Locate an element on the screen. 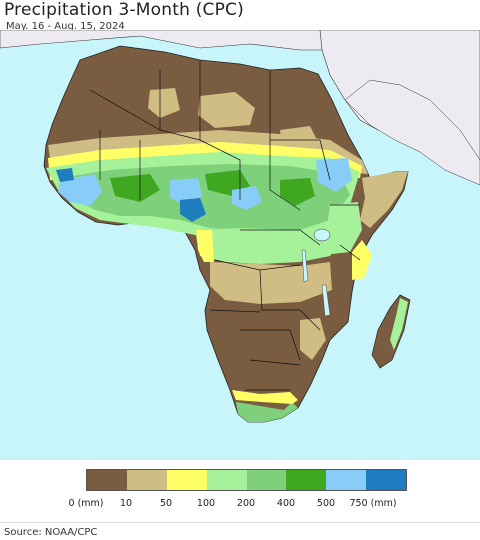 The image size is (480, 540). heavy-rain-car is located at coordinates (247, 198).